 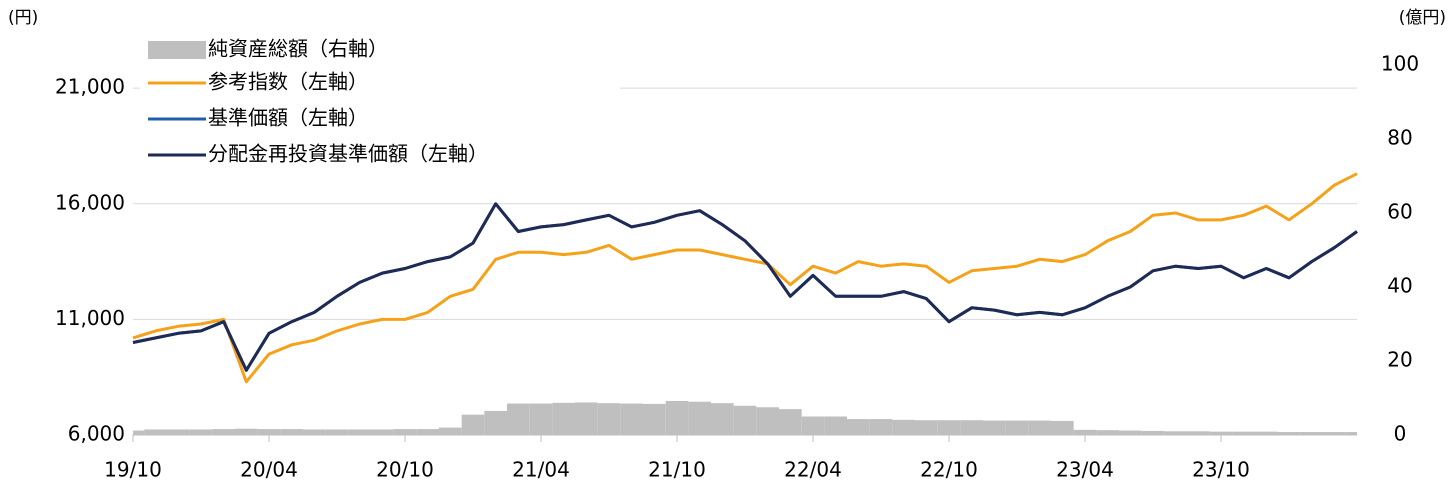 What do you see at coordinates (1399, 212) in the screenshot?
I see `y2-tick-label: 60` at bounding box center [1399, 212].